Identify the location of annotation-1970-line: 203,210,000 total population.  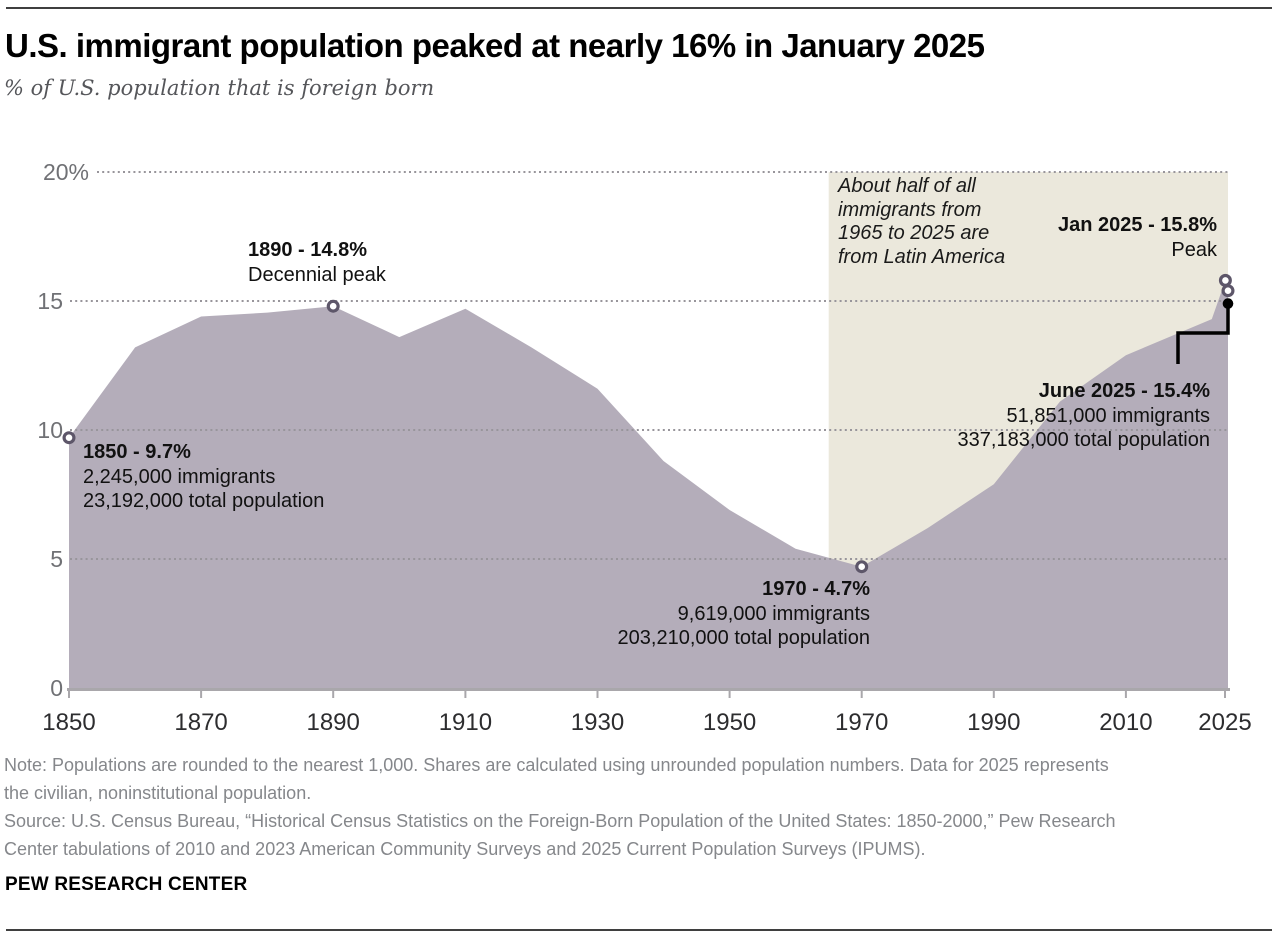
(743, 638).